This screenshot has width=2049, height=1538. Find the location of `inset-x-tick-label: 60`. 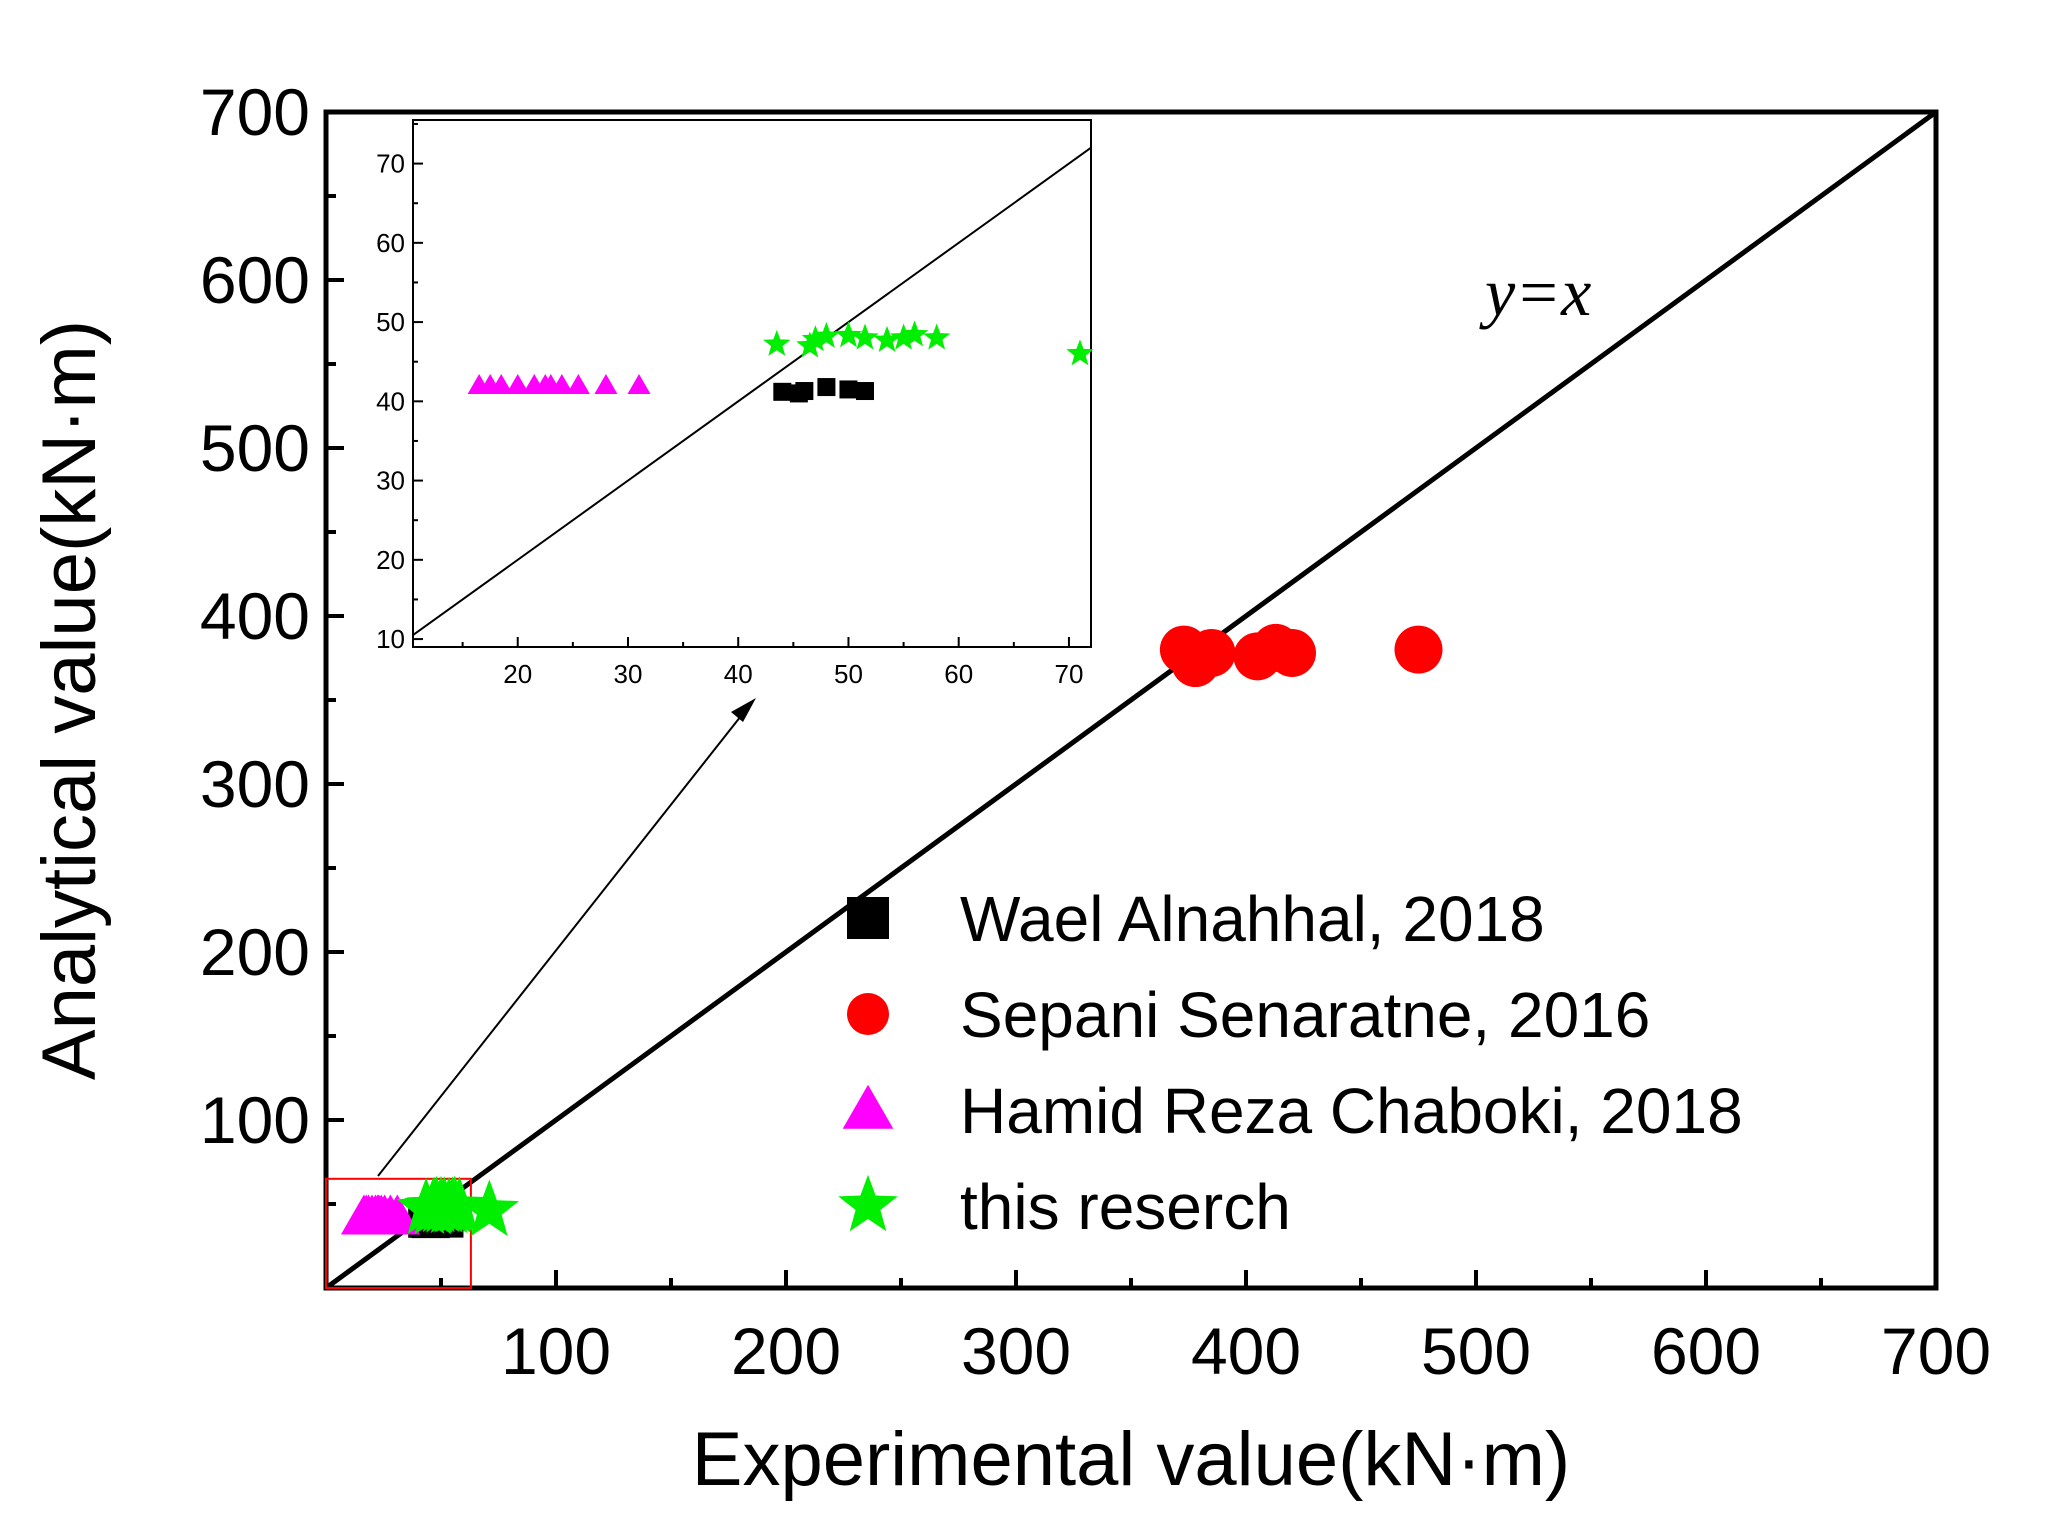

inset-x-tick-label: 60 is located at coordinates (958, 674).